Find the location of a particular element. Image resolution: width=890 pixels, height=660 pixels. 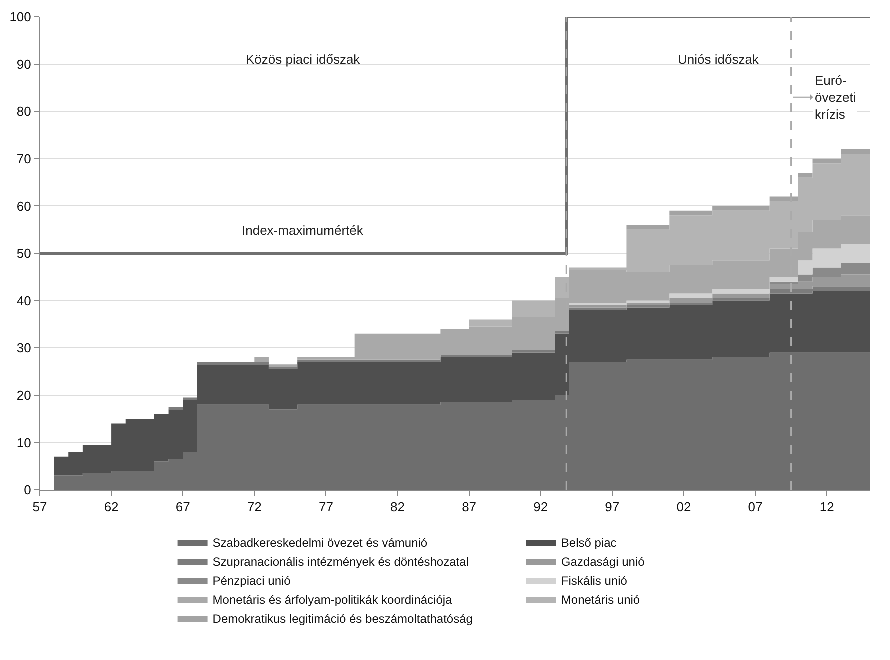

legend-label: Szabadkereskedelmi övezet és vámunió is located at coordinates (320, 543).